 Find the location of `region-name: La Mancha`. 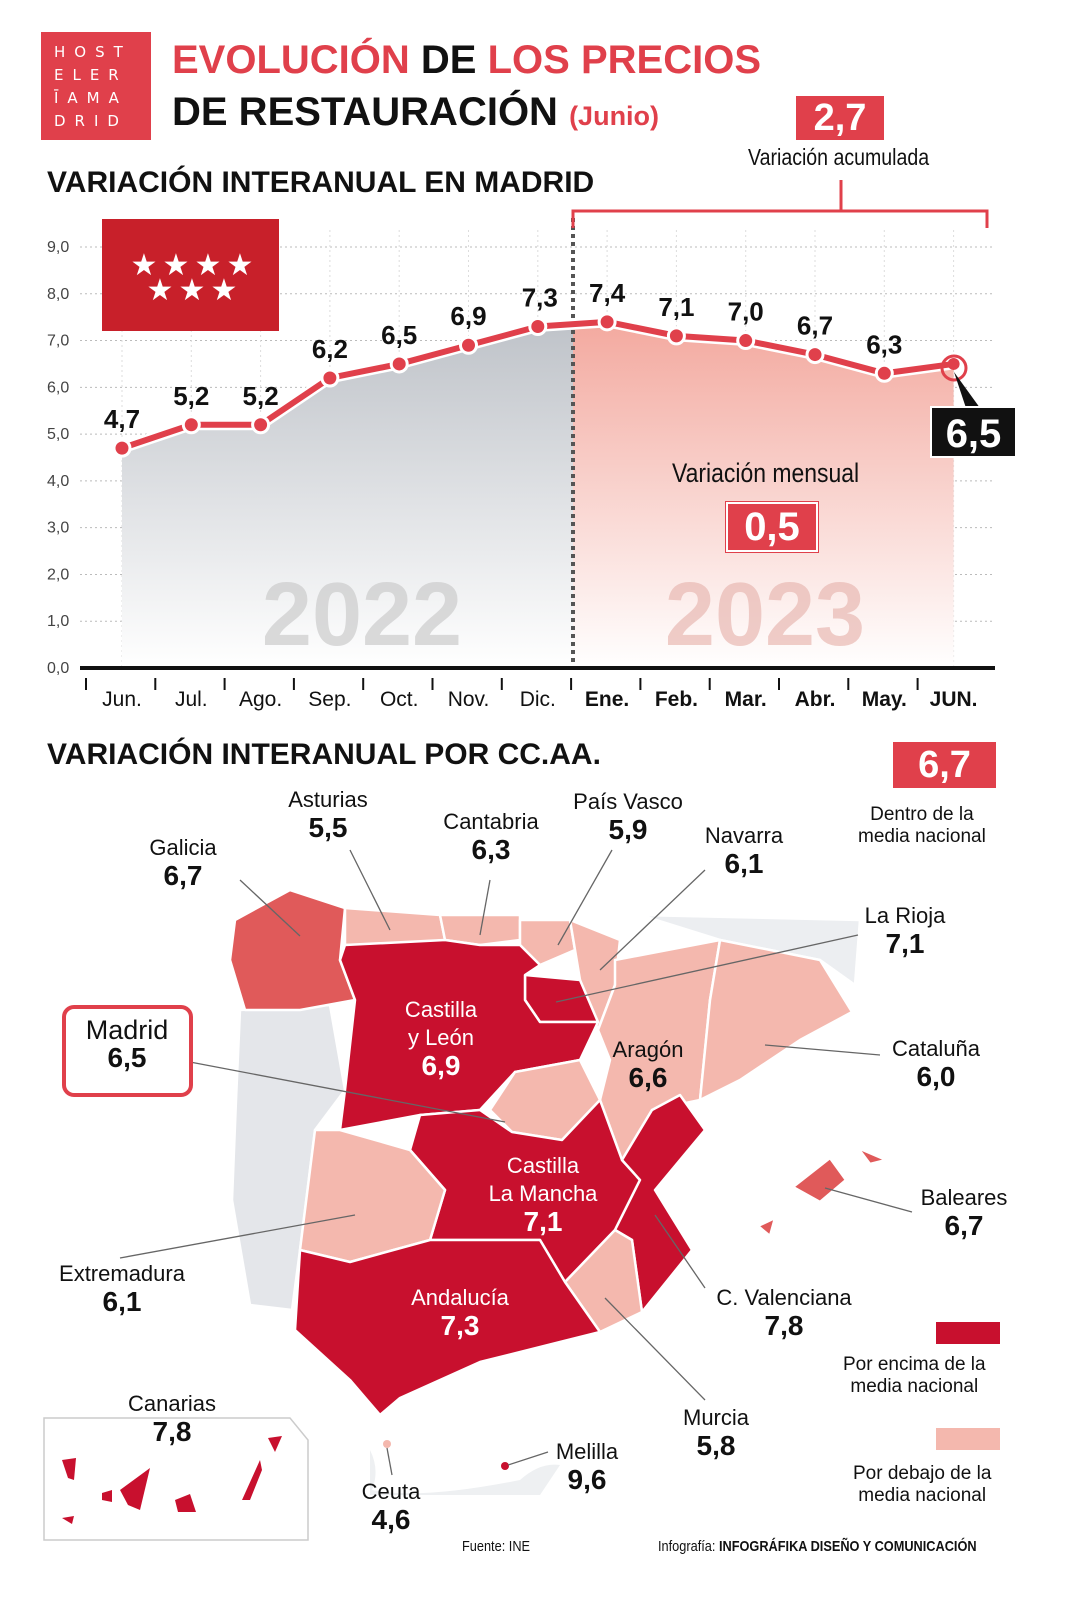

region-name: La Mancha is located at coordinates (543, 1193).